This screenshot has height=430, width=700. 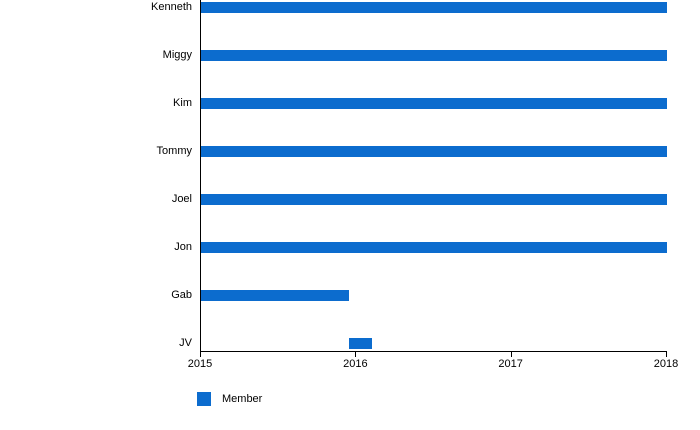 I want to click on x-tick-2015, so click(x=200, y=354).